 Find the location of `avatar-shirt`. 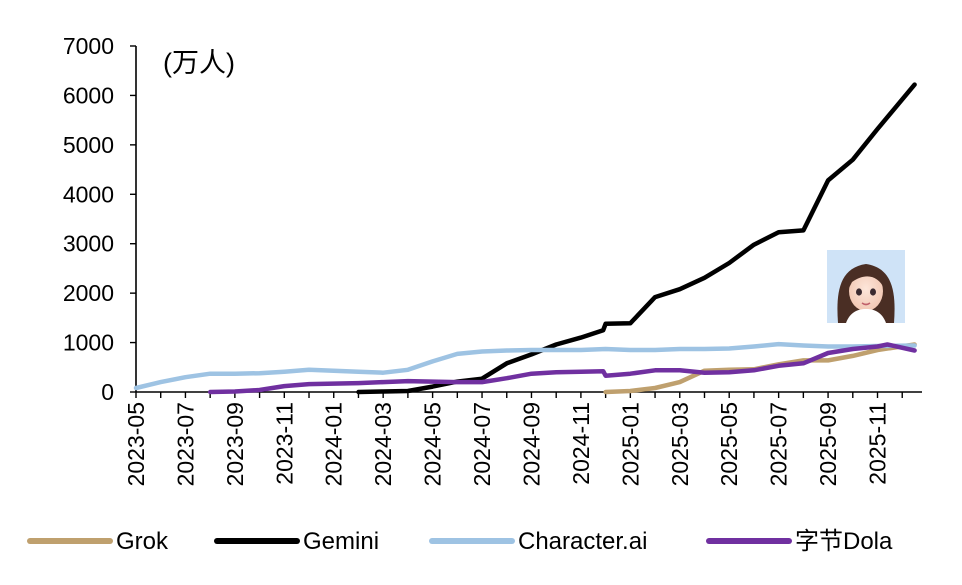

avatar-shirt is located at coordinates (866, 316).